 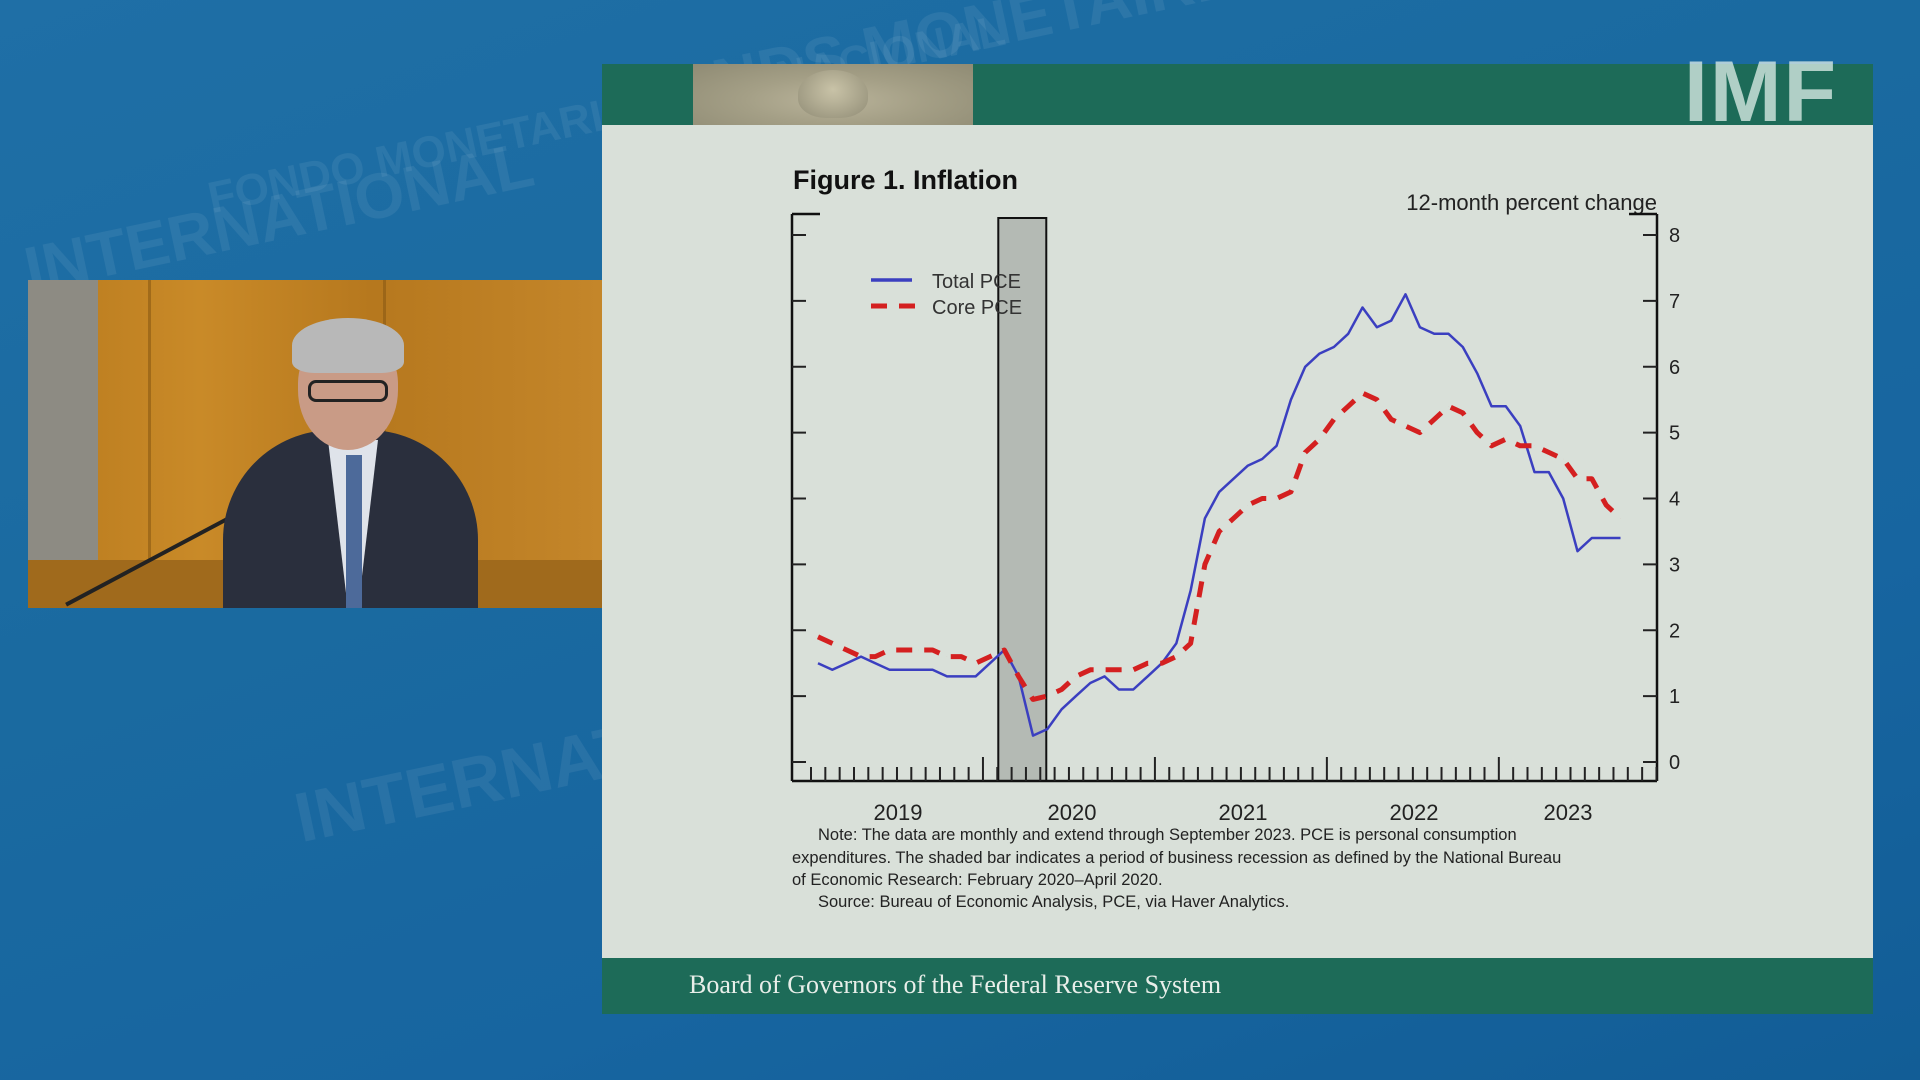 What do you see at coordinates (354, 531) in the screenshot?
I see `speaker-tie` at bounding box center [354, 531].